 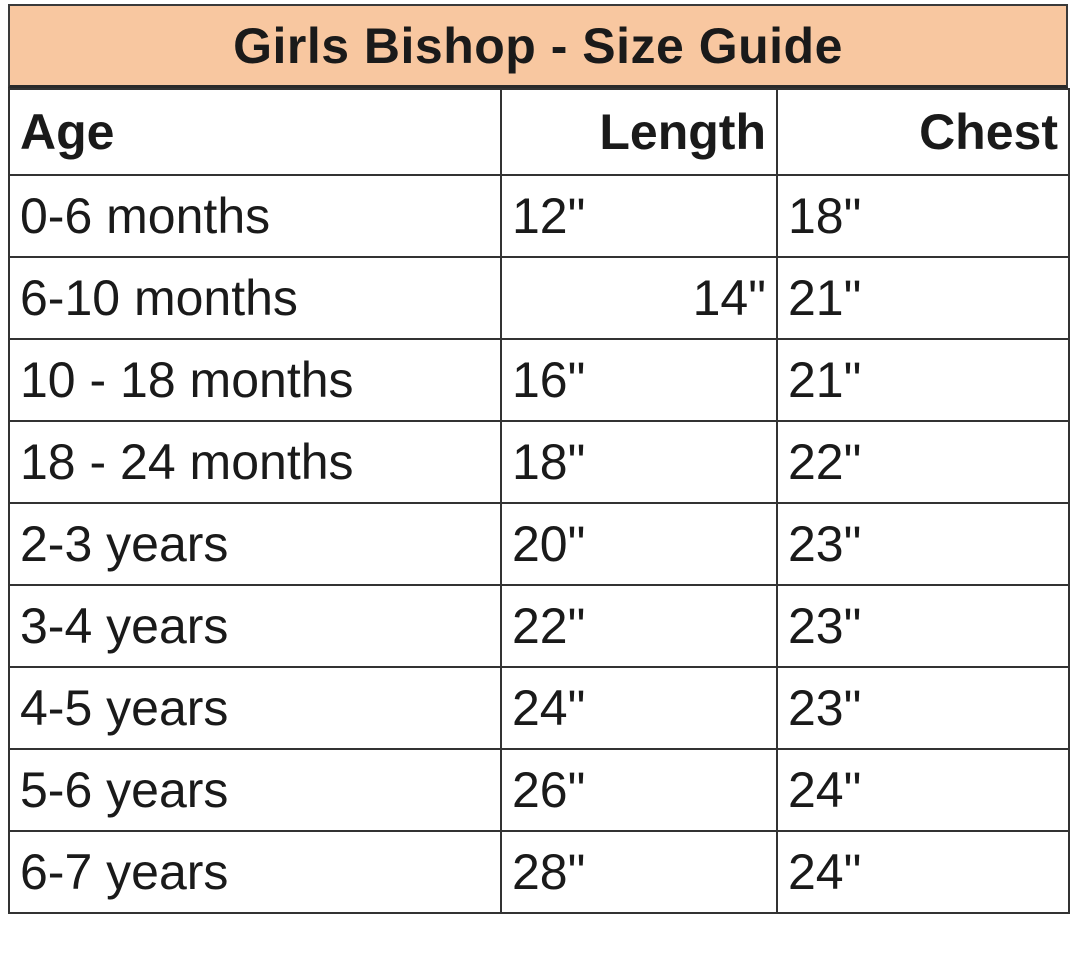 What do you see at coordinates (639, 708) in the screenshot?
I see `cell-length: 24"` at bounding box center [639, 708].